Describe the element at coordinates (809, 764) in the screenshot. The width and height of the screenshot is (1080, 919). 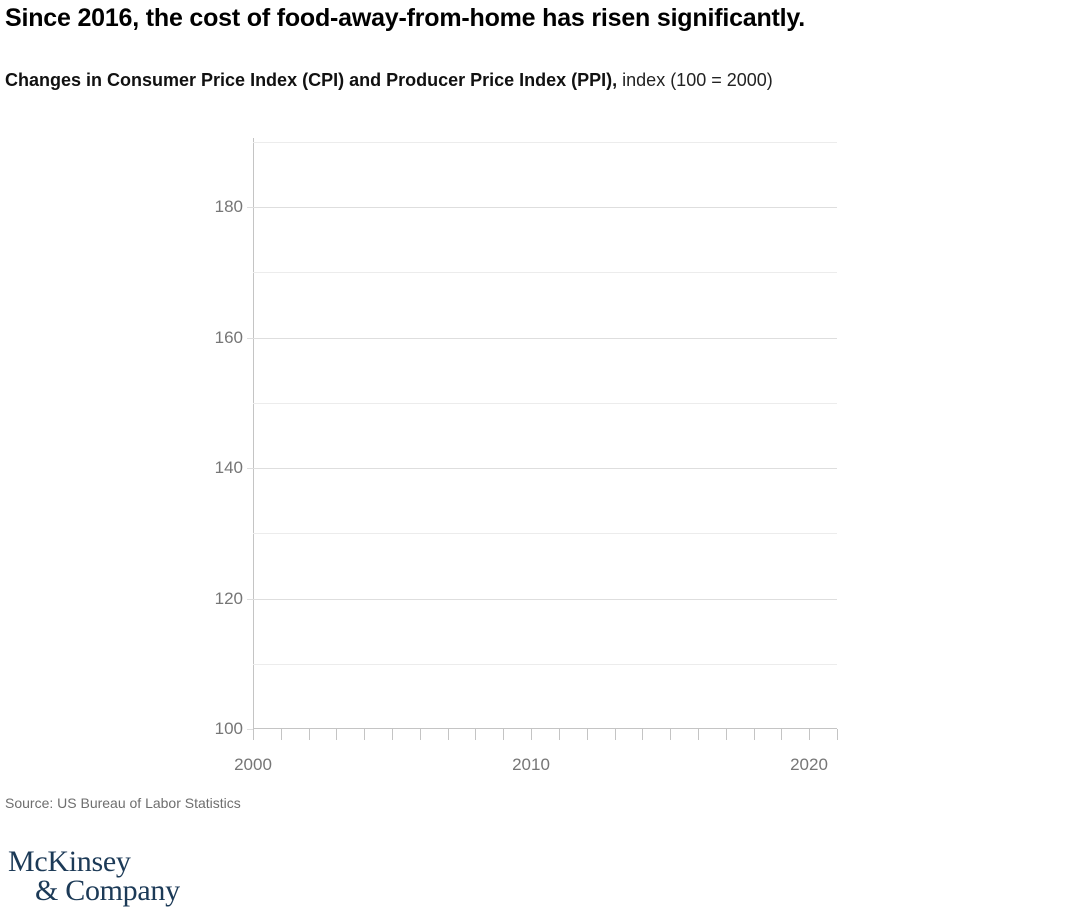
I see `x-axis-label: 2020` at that location.